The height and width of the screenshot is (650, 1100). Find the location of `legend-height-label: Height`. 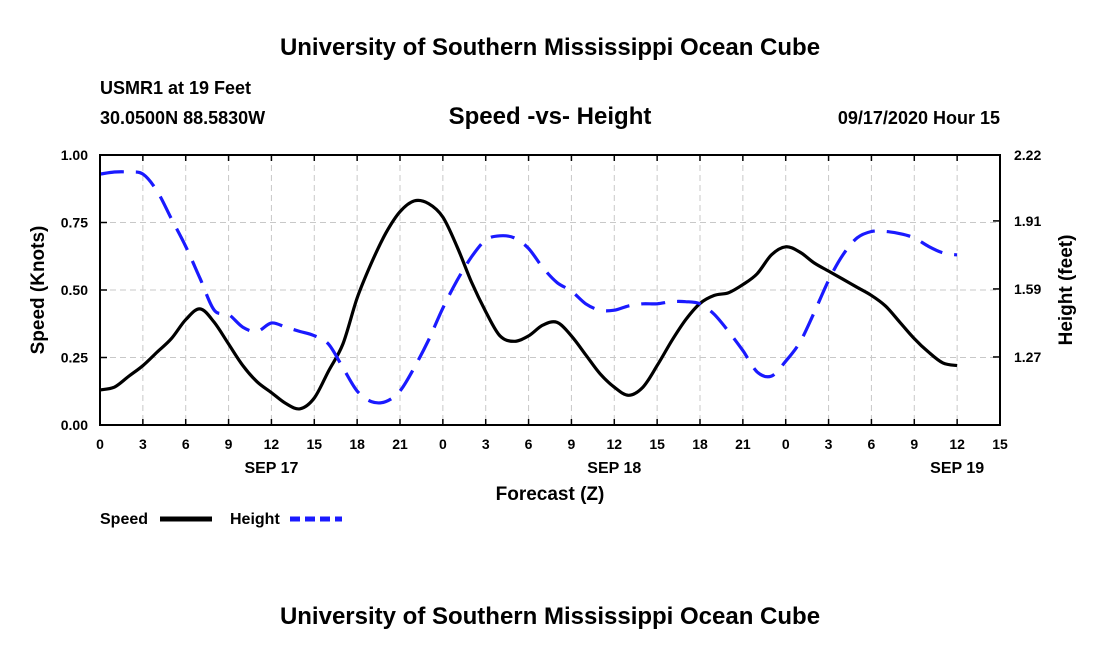

legend-height-label: Height is located at coordinates (255, 519).